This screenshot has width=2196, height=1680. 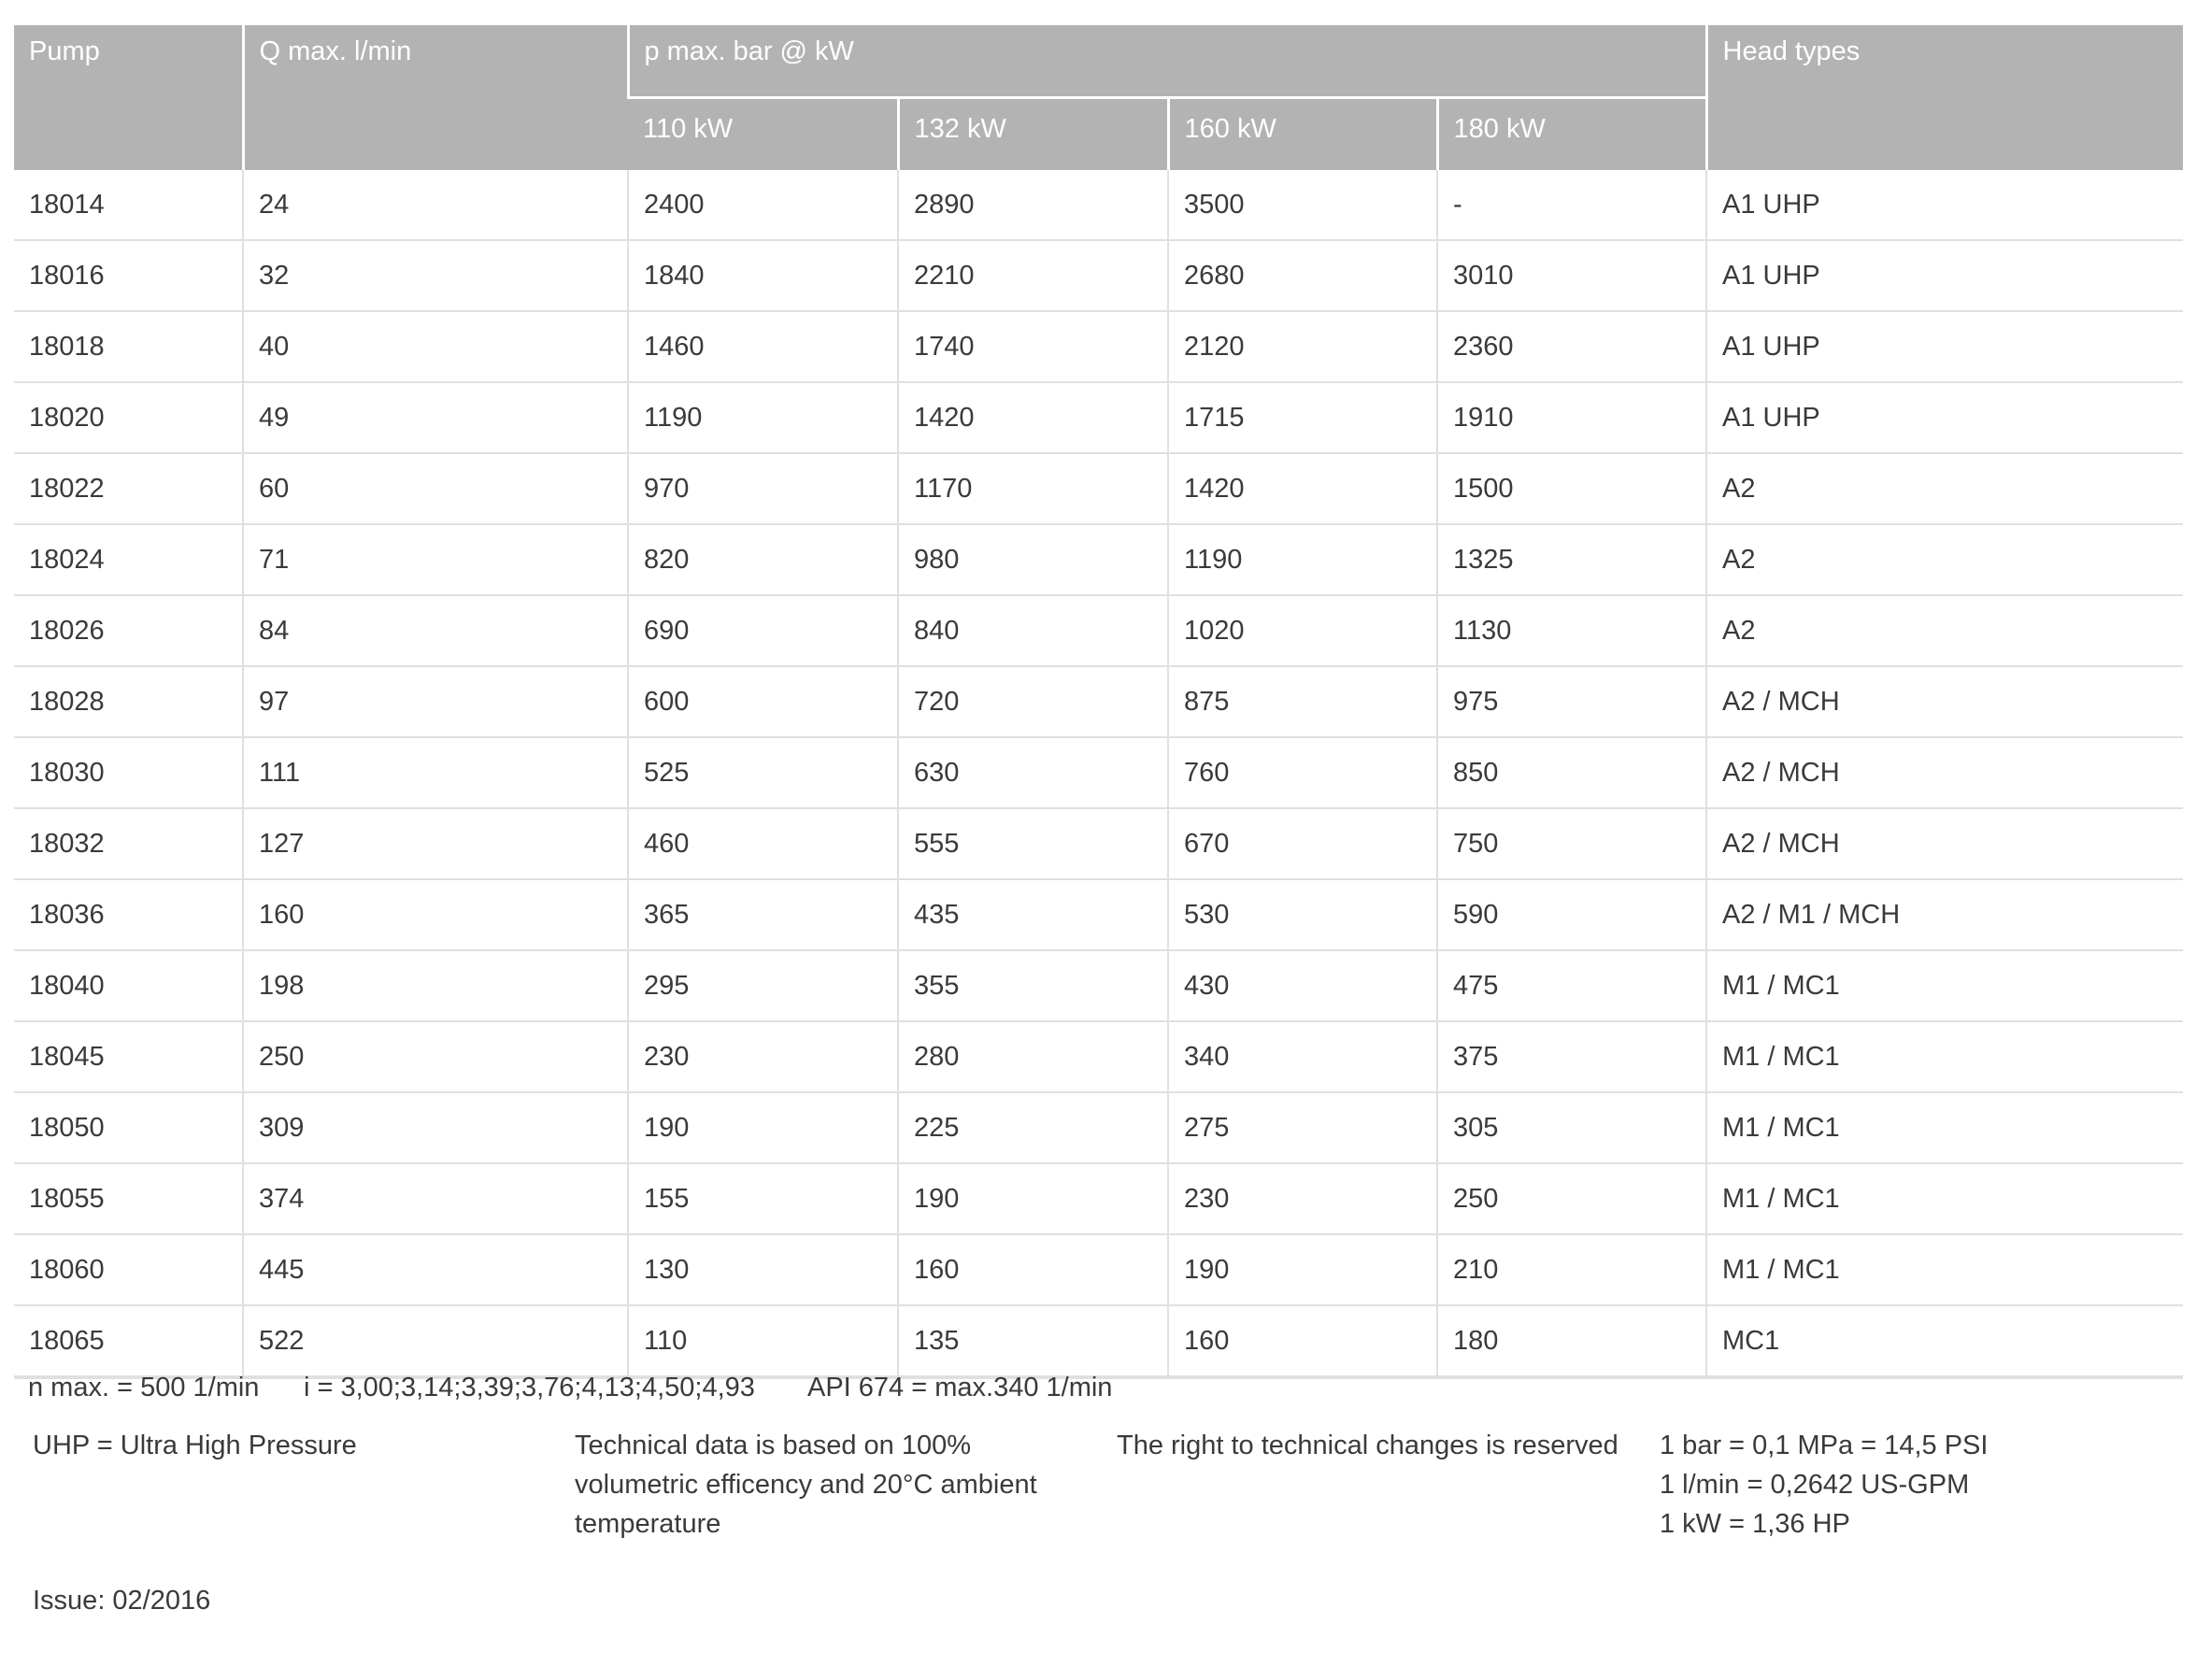 What do you see at coordinates (1301, 133) in the screenshot?
I see `header-160kw: 160 kW` at bounding box center [1301, 133].